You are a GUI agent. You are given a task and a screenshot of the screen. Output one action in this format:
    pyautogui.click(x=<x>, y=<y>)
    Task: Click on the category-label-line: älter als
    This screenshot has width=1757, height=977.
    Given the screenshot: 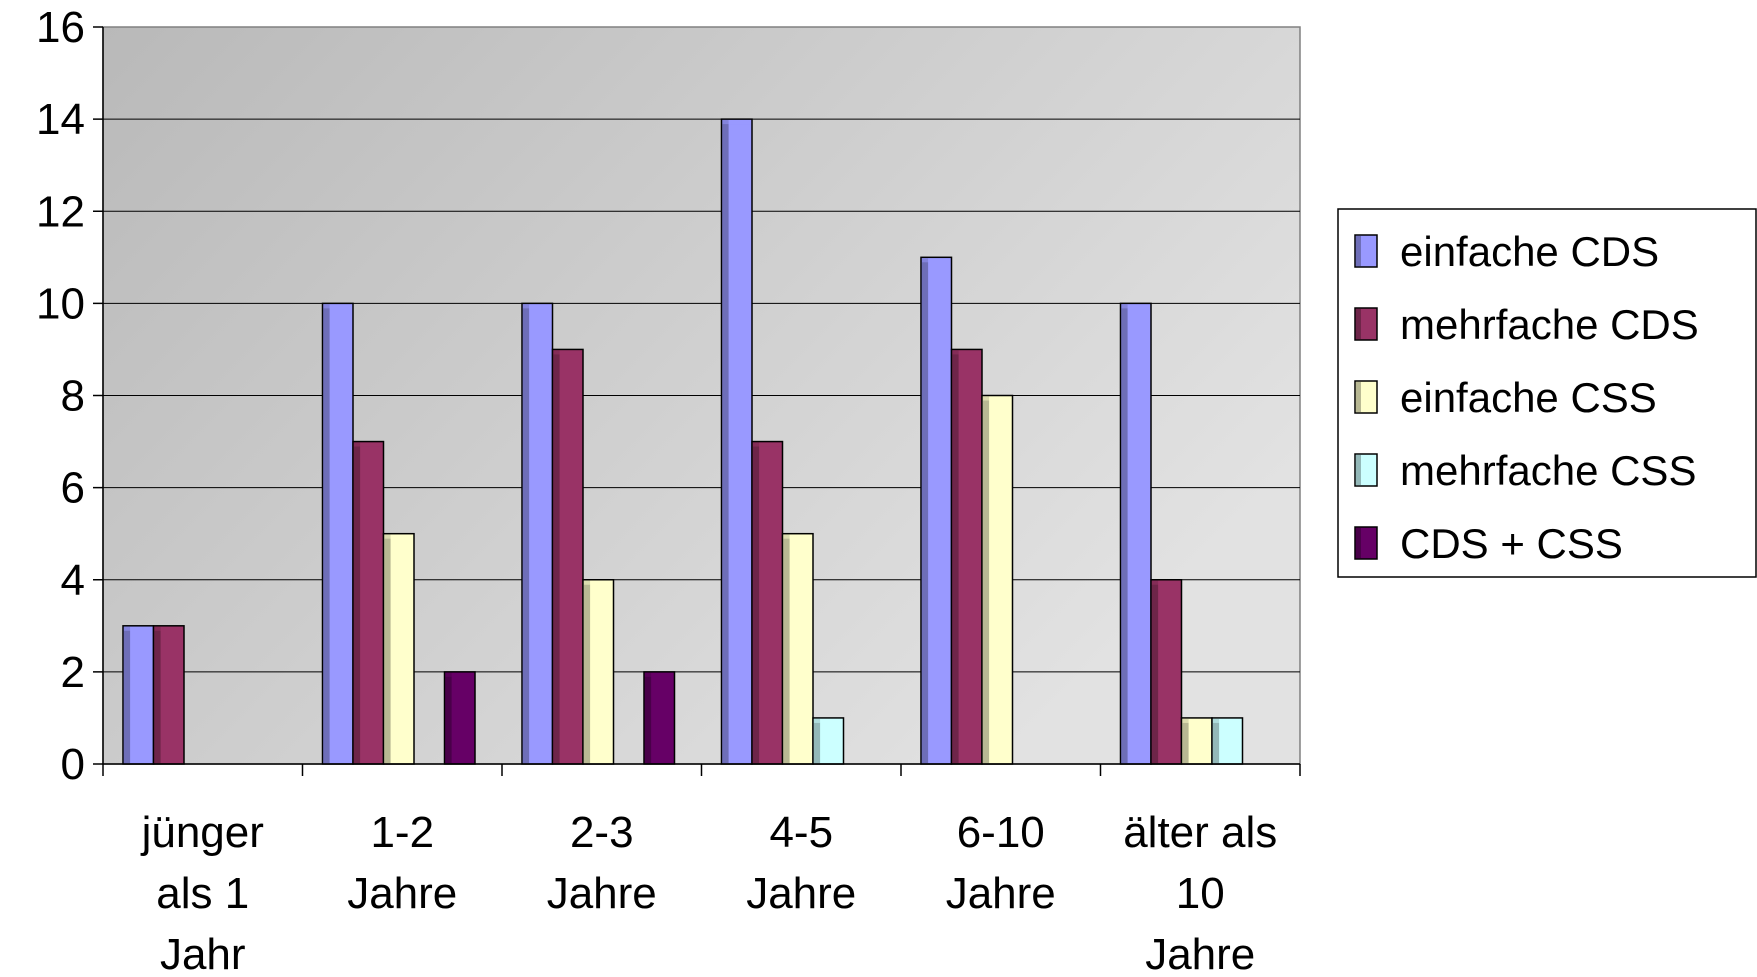 What is the action you would take?
    pyautogui.click(x=1200, y=832)
    